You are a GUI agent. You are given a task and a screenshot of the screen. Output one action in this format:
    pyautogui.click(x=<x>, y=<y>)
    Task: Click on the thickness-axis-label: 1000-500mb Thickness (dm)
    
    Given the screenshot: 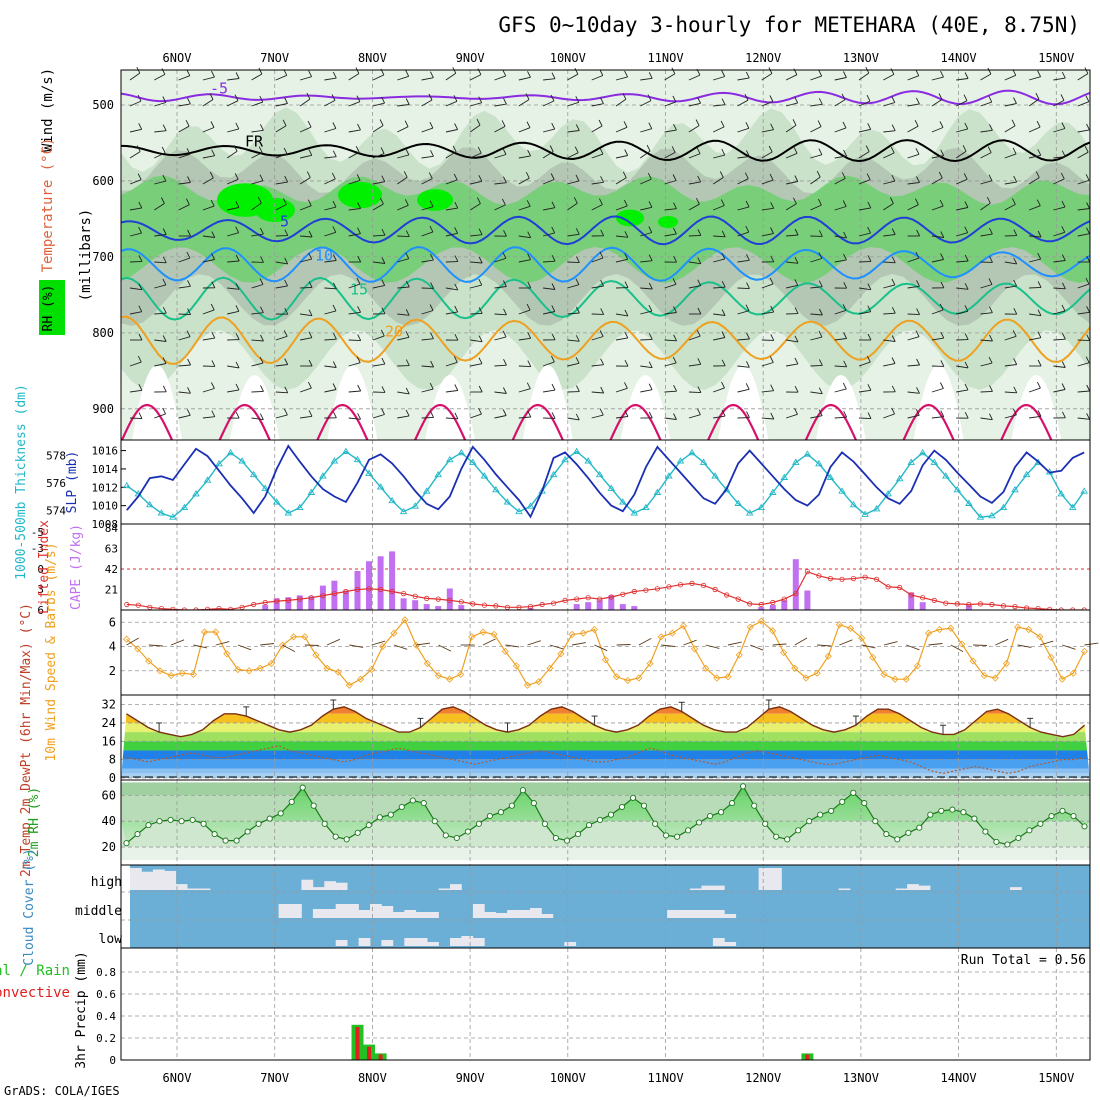 What is the action you would take?
    pyautogui.click(x=21, y=482)
    